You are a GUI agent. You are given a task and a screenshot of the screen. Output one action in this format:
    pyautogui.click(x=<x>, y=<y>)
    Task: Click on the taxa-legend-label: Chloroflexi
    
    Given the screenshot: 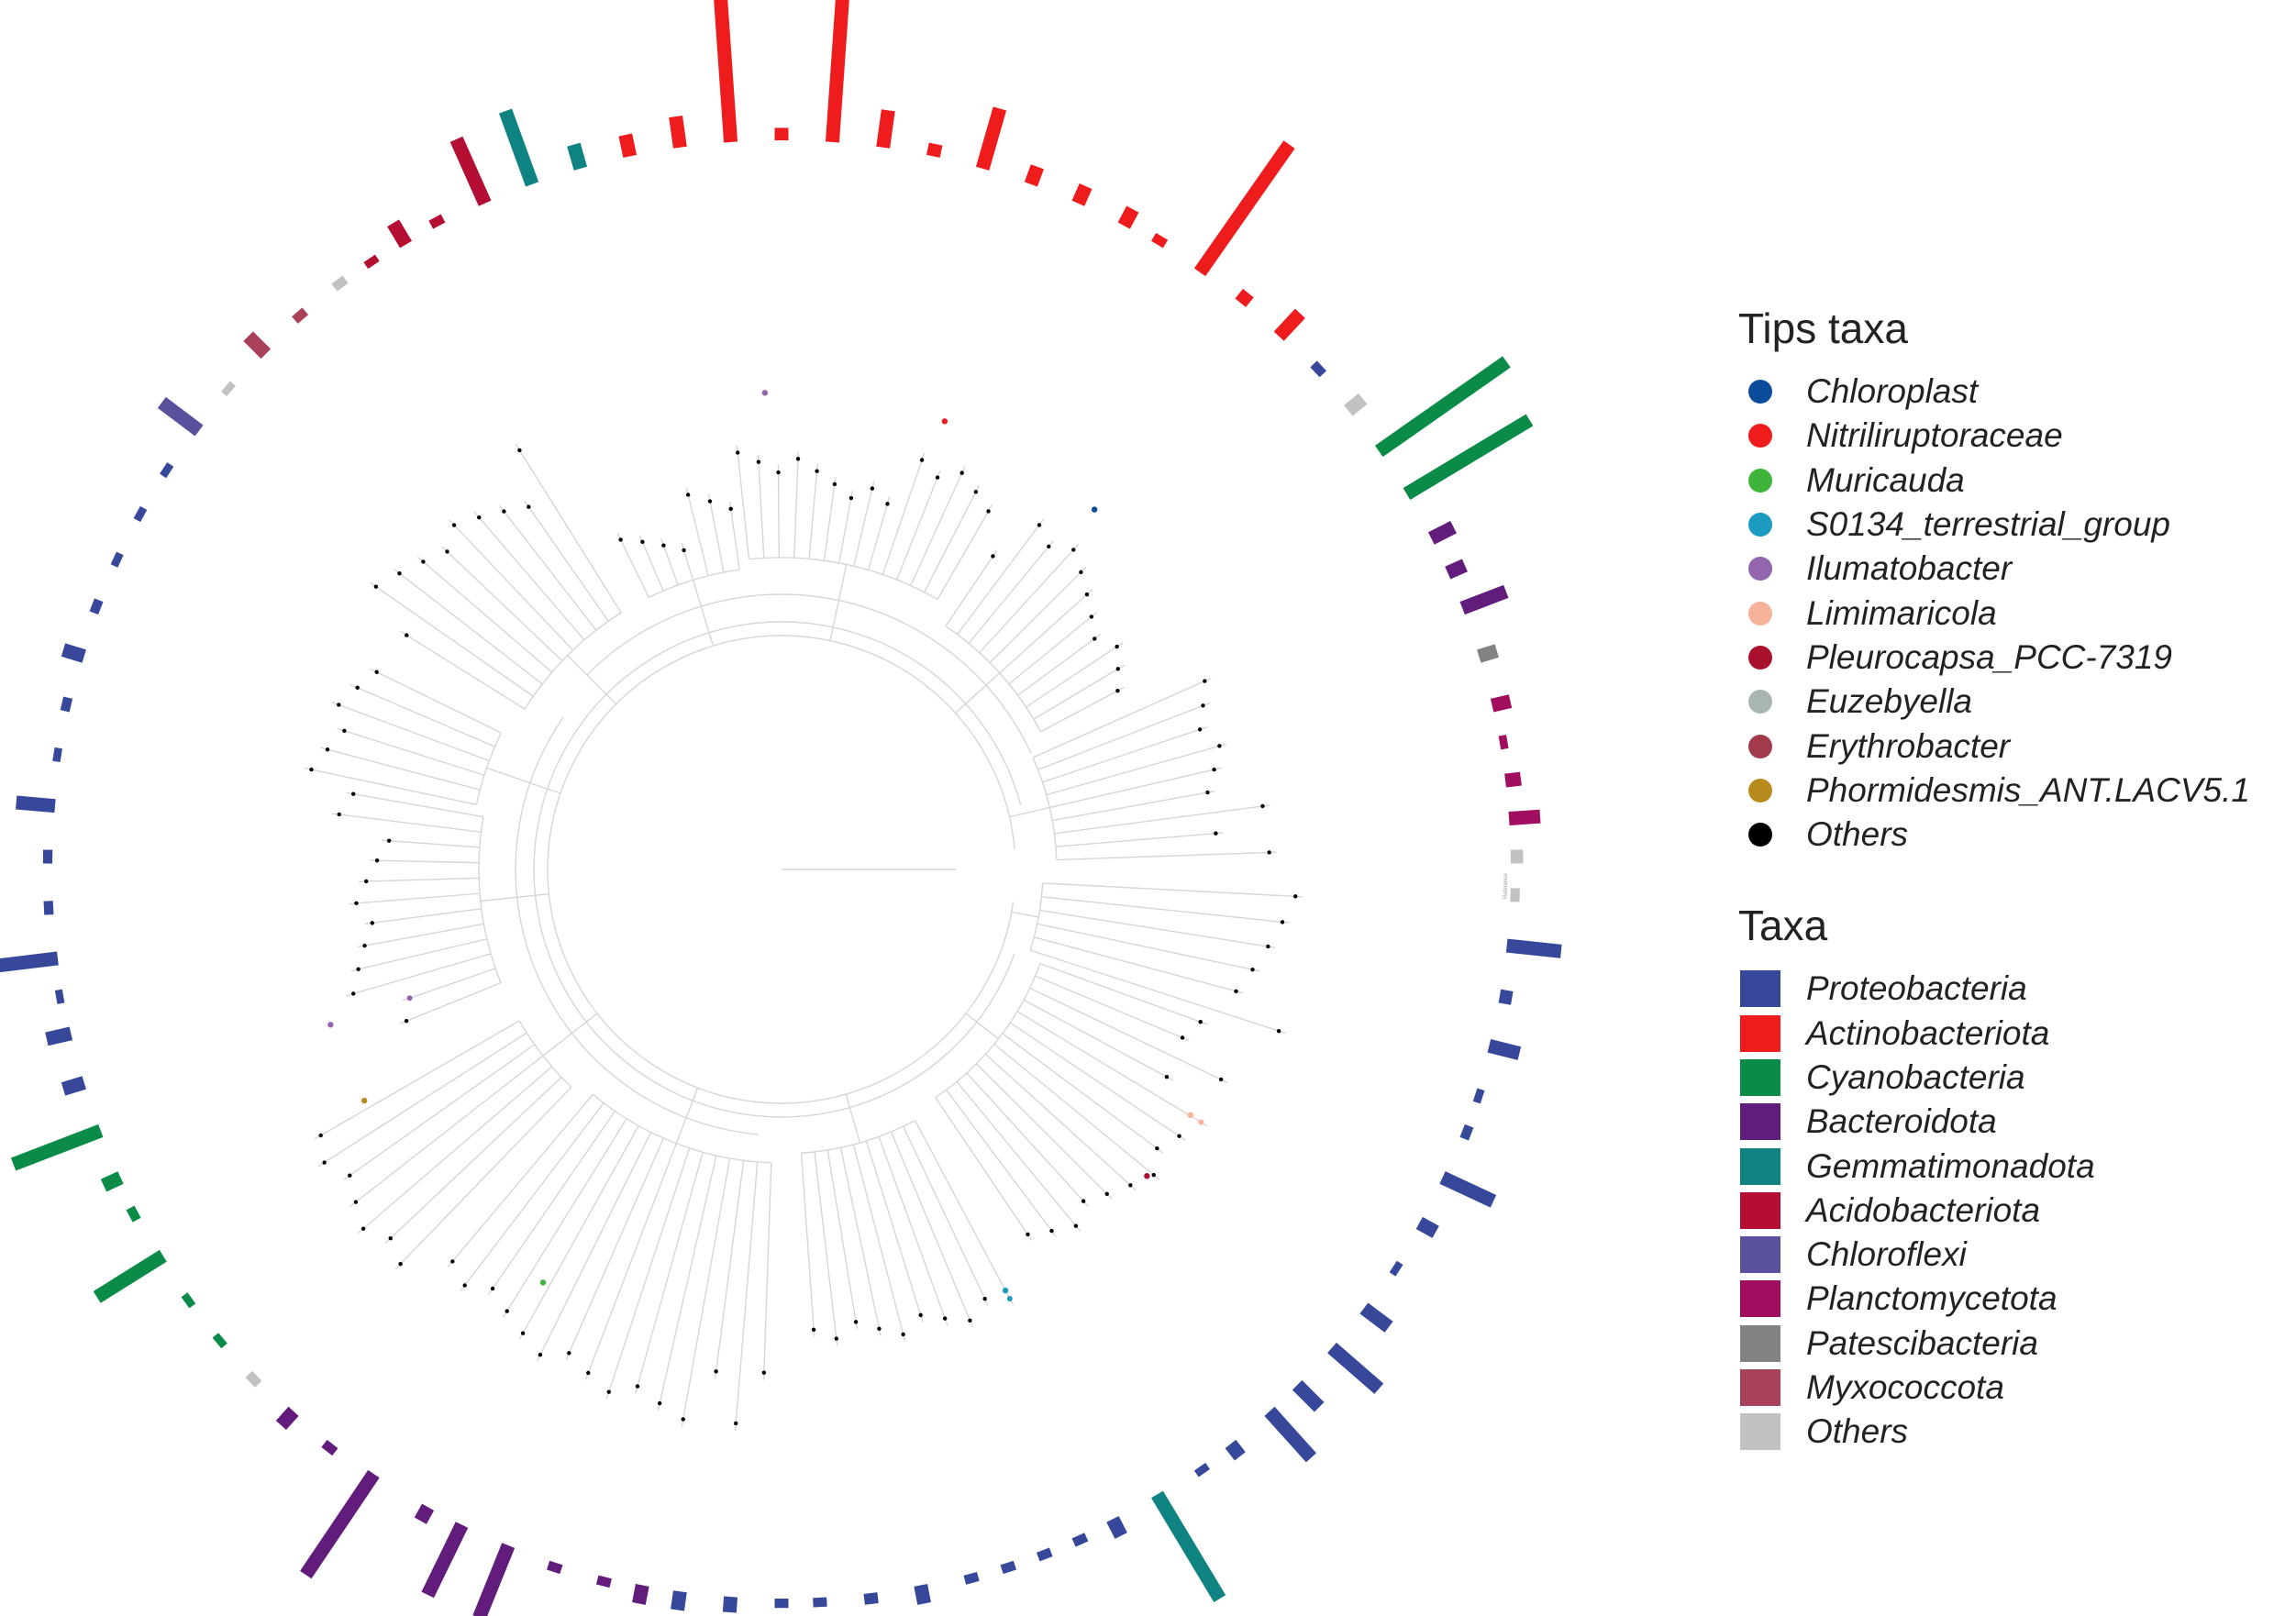 What is the action you would take?
    pyautogui.click(x=1886, y=1254)
    